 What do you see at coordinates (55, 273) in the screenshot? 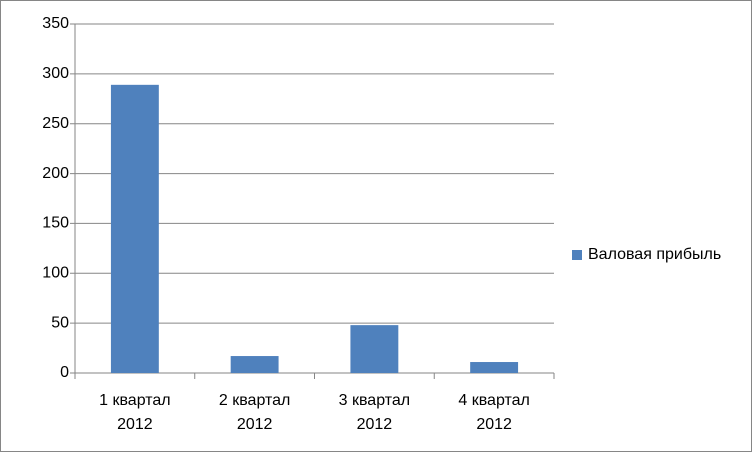
I see `y-tick-label: 100` at bounding box center [55, 273].